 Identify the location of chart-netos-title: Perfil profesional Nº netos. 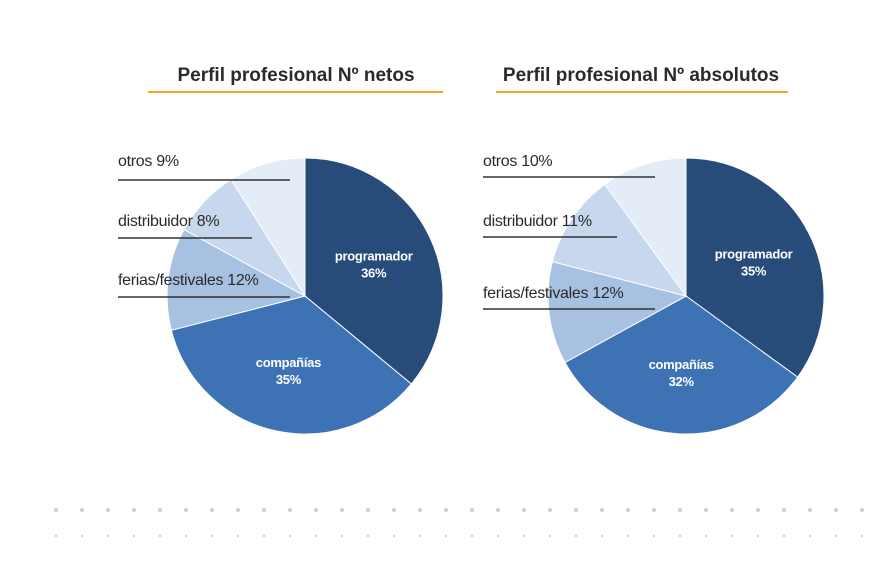
(295, 75).